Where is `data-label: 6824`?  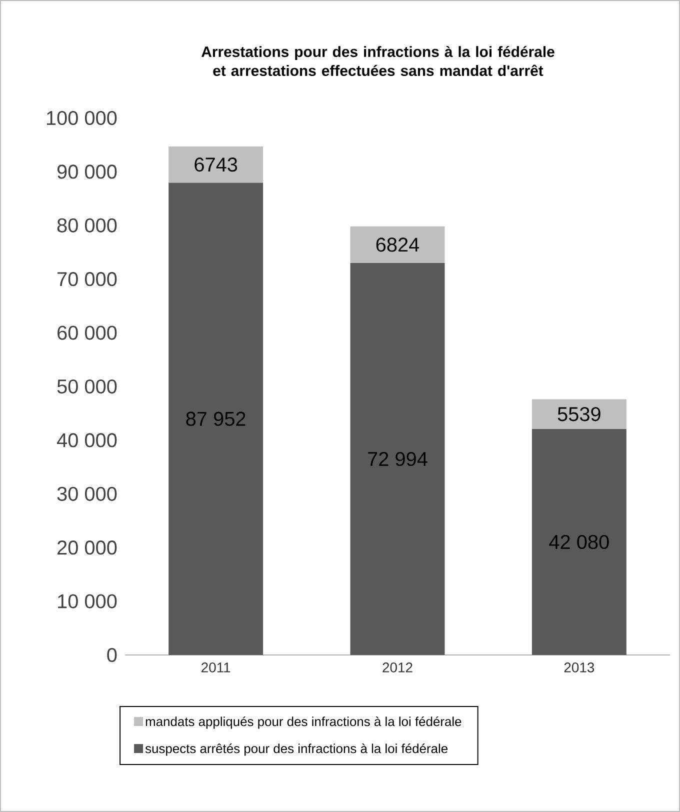
data-label: 6824 is located at coordinates (398, 245).